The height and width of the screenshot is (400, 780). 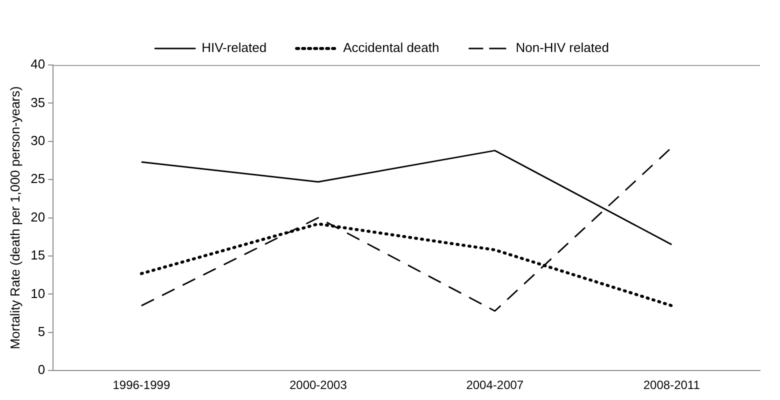 I want to click on y-tick-label: 10, so click(x=38, y=293).